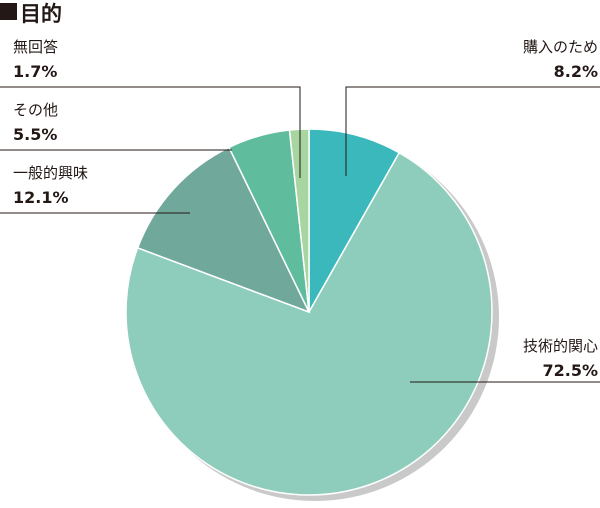  Describe the element at coordinates (150, 132) in the screenshot. I see `leader-line-noanswer` at that location.